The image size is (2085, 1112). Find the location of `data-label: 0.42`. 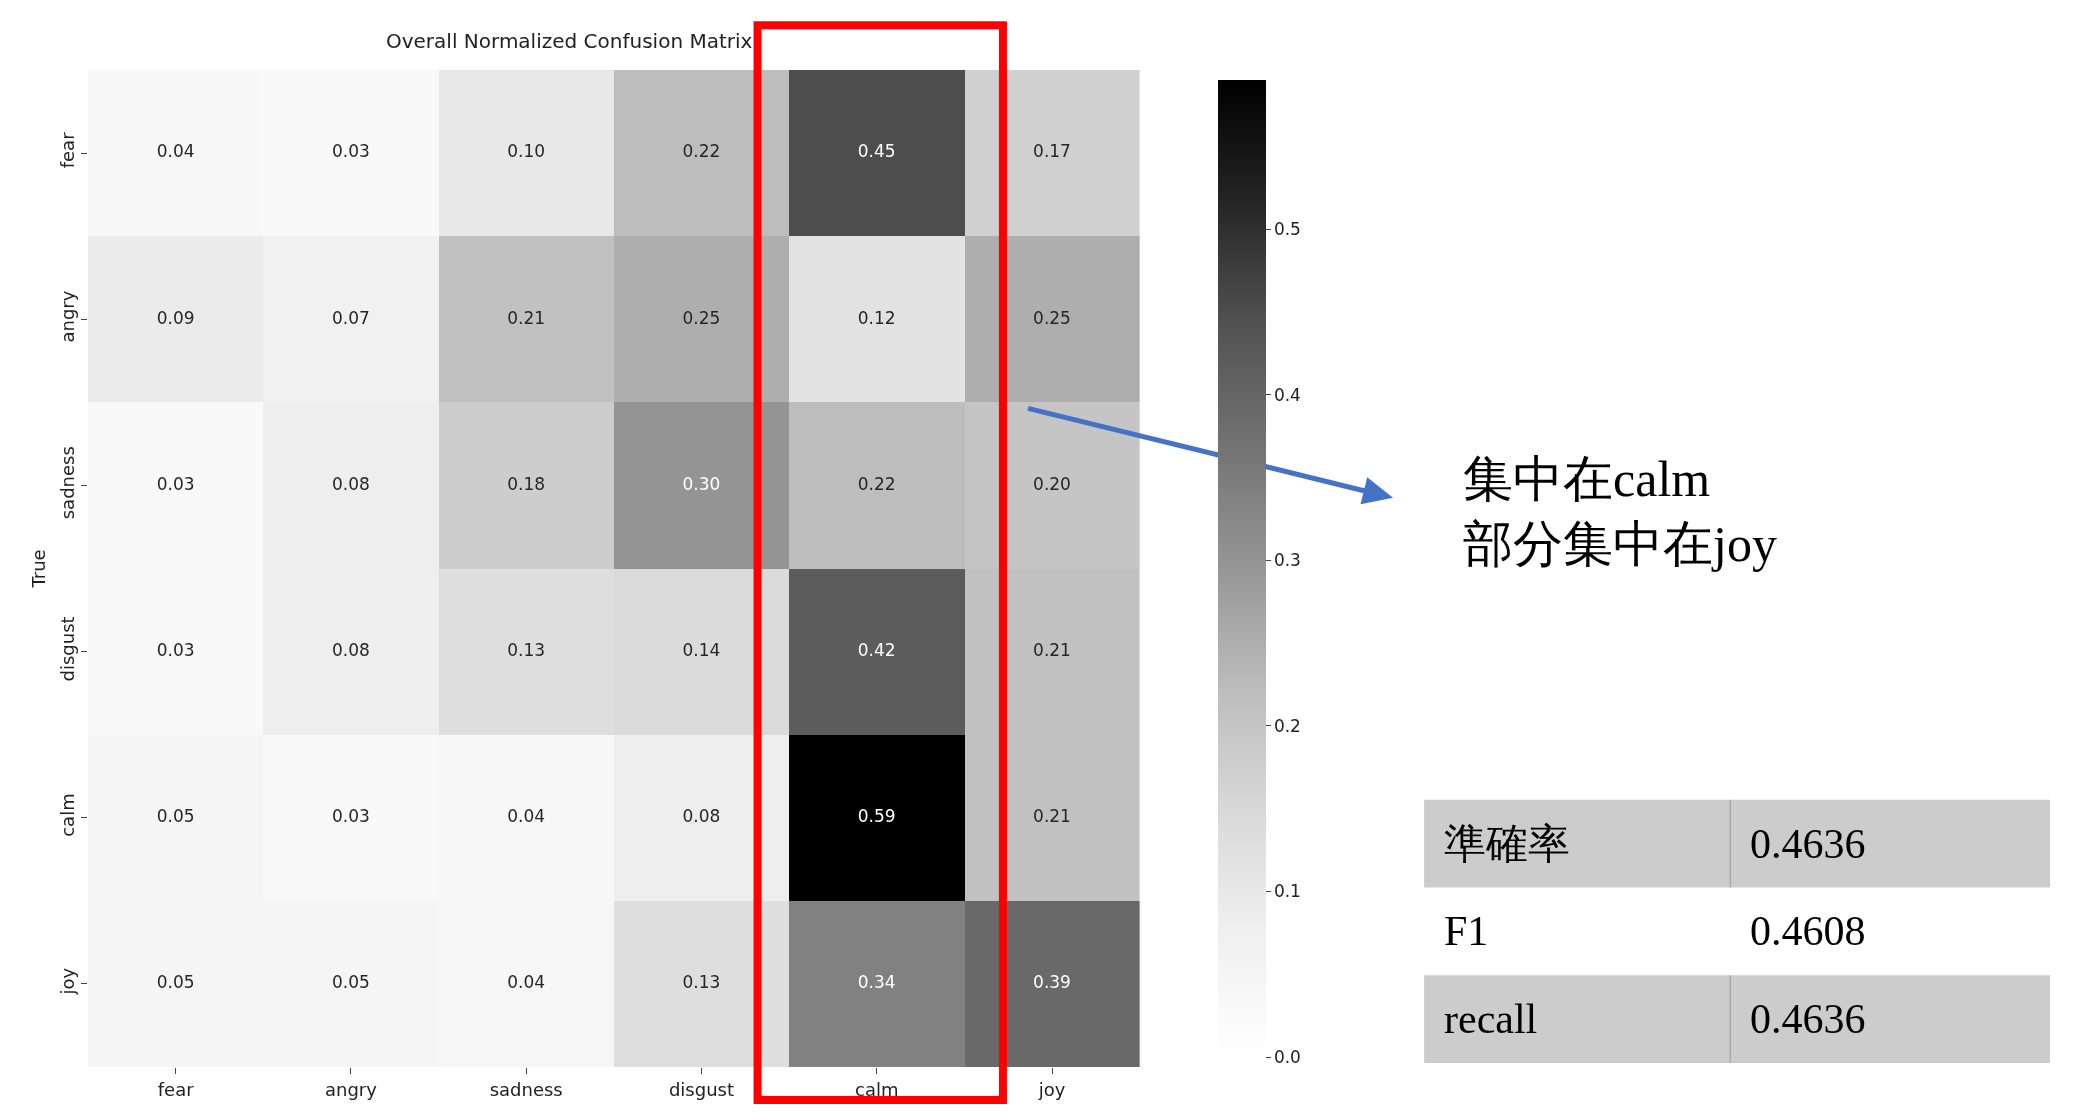

data-label: 0.42 is located at coordinates (876, 649).